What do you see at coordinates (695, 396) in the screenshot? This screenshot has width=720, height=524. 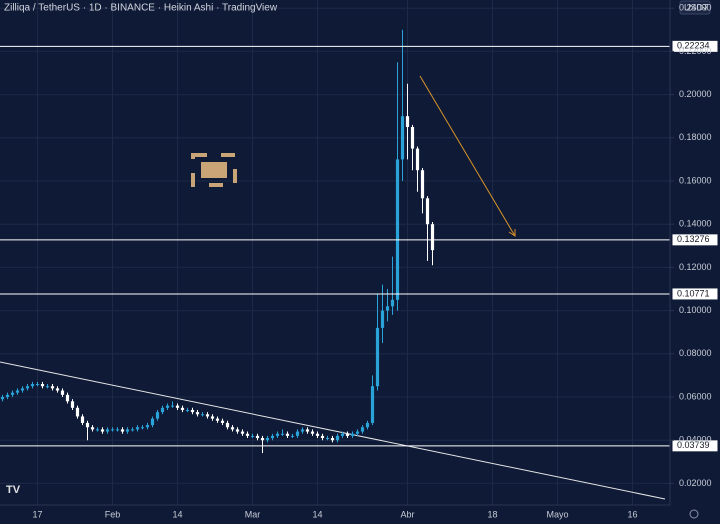 I see `y-tick-label: 0.06000` at bounding box center [695, 396].